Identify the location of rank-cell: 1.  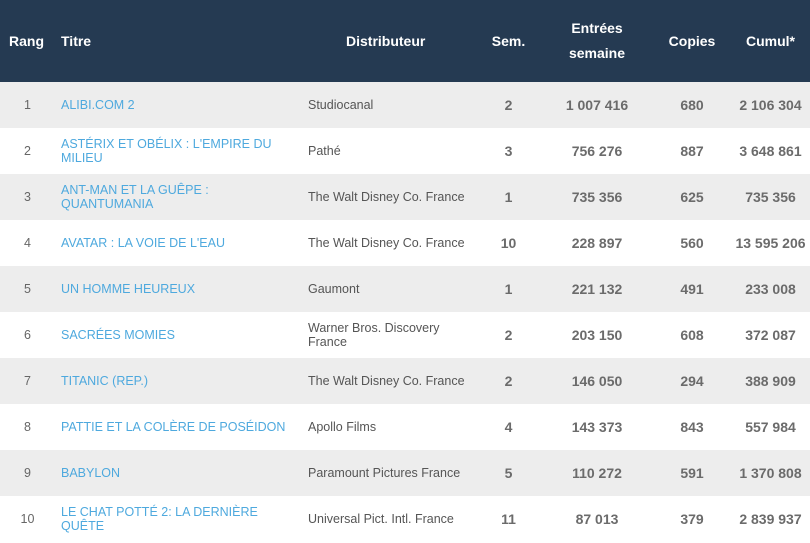
(27, 105).